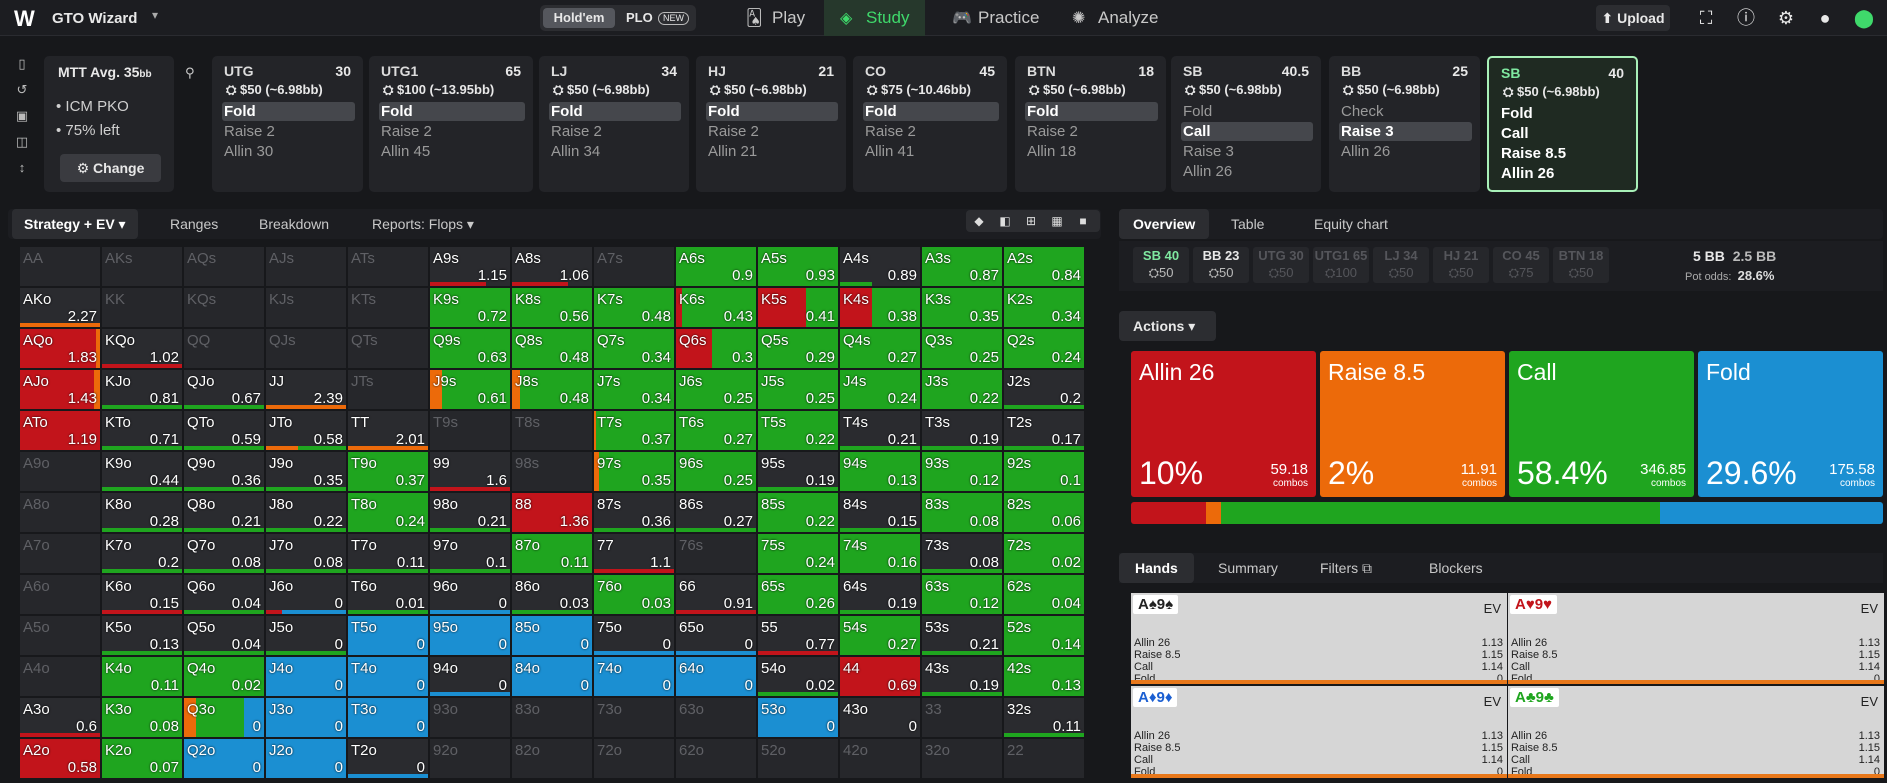 Image resolution: width=1887 pixels, height=783 pixels. I want to click on hand-cell: 93o, so click(470, 717).